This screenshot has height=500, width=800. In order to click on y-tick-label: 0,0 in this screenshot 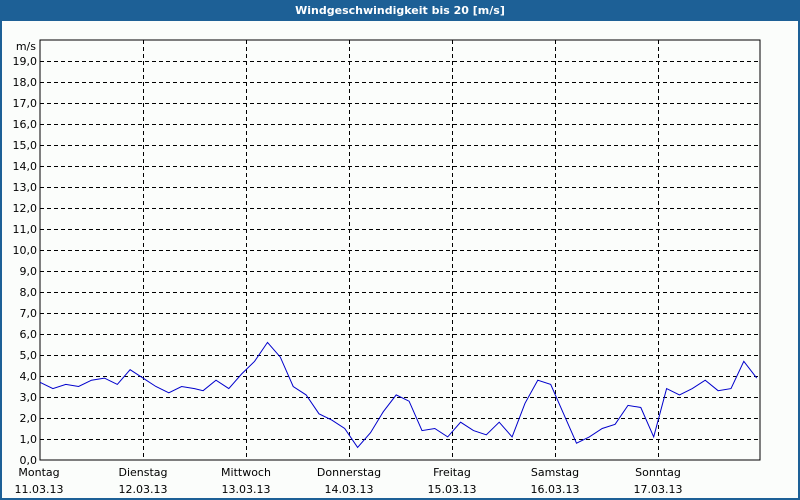, I will do `click(29, 460)`.